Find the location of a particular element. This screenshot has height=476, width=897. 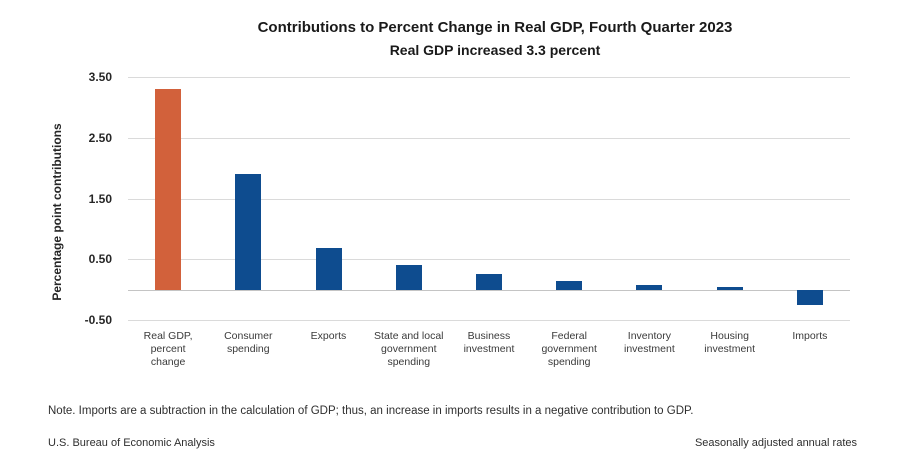

chart-subtitle: Real GDP increased 3.3 percent is located at coordinates (495, 50).